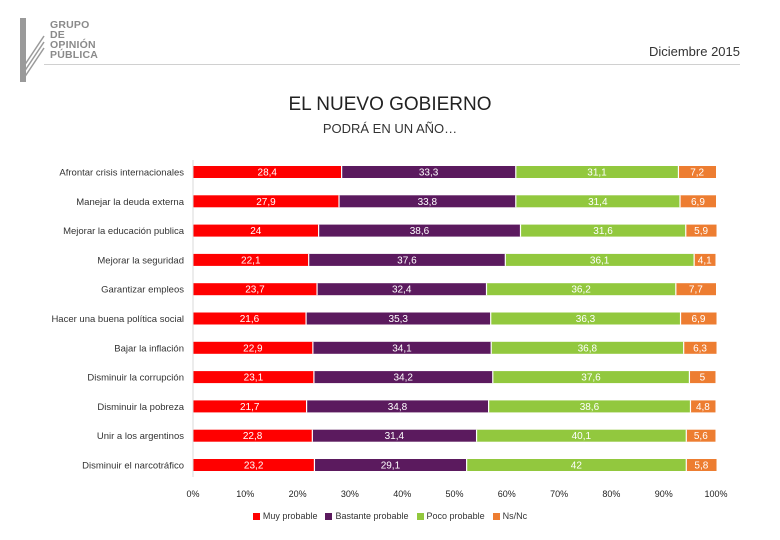 The image size is (780, 540). I want to click on data-label: 22,1, so click(251, 260).